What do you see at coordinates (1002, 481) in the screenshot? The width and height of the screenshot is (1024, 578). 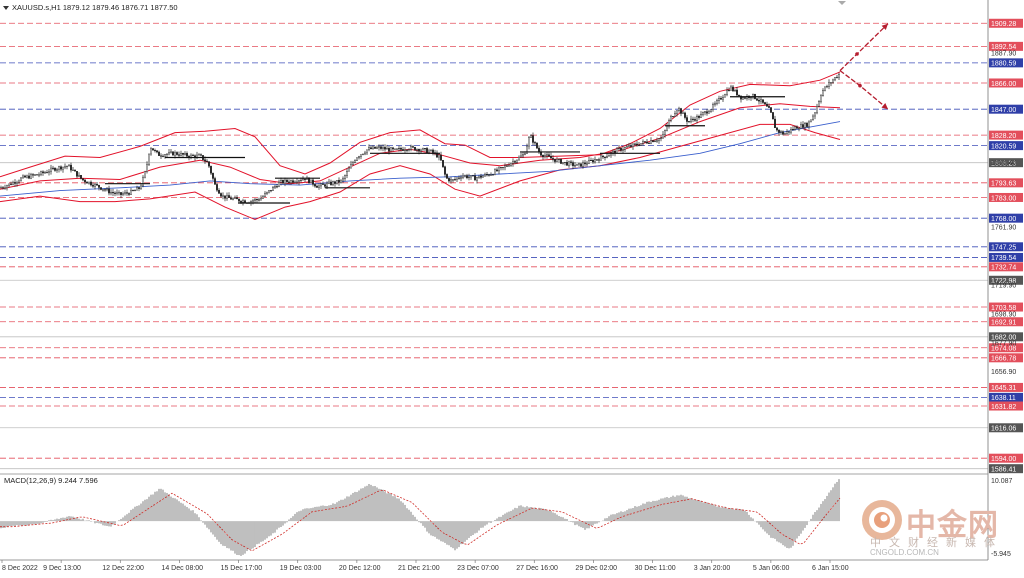 I see `macd-max-label: 10.087` at bounding box center [1002, 481].